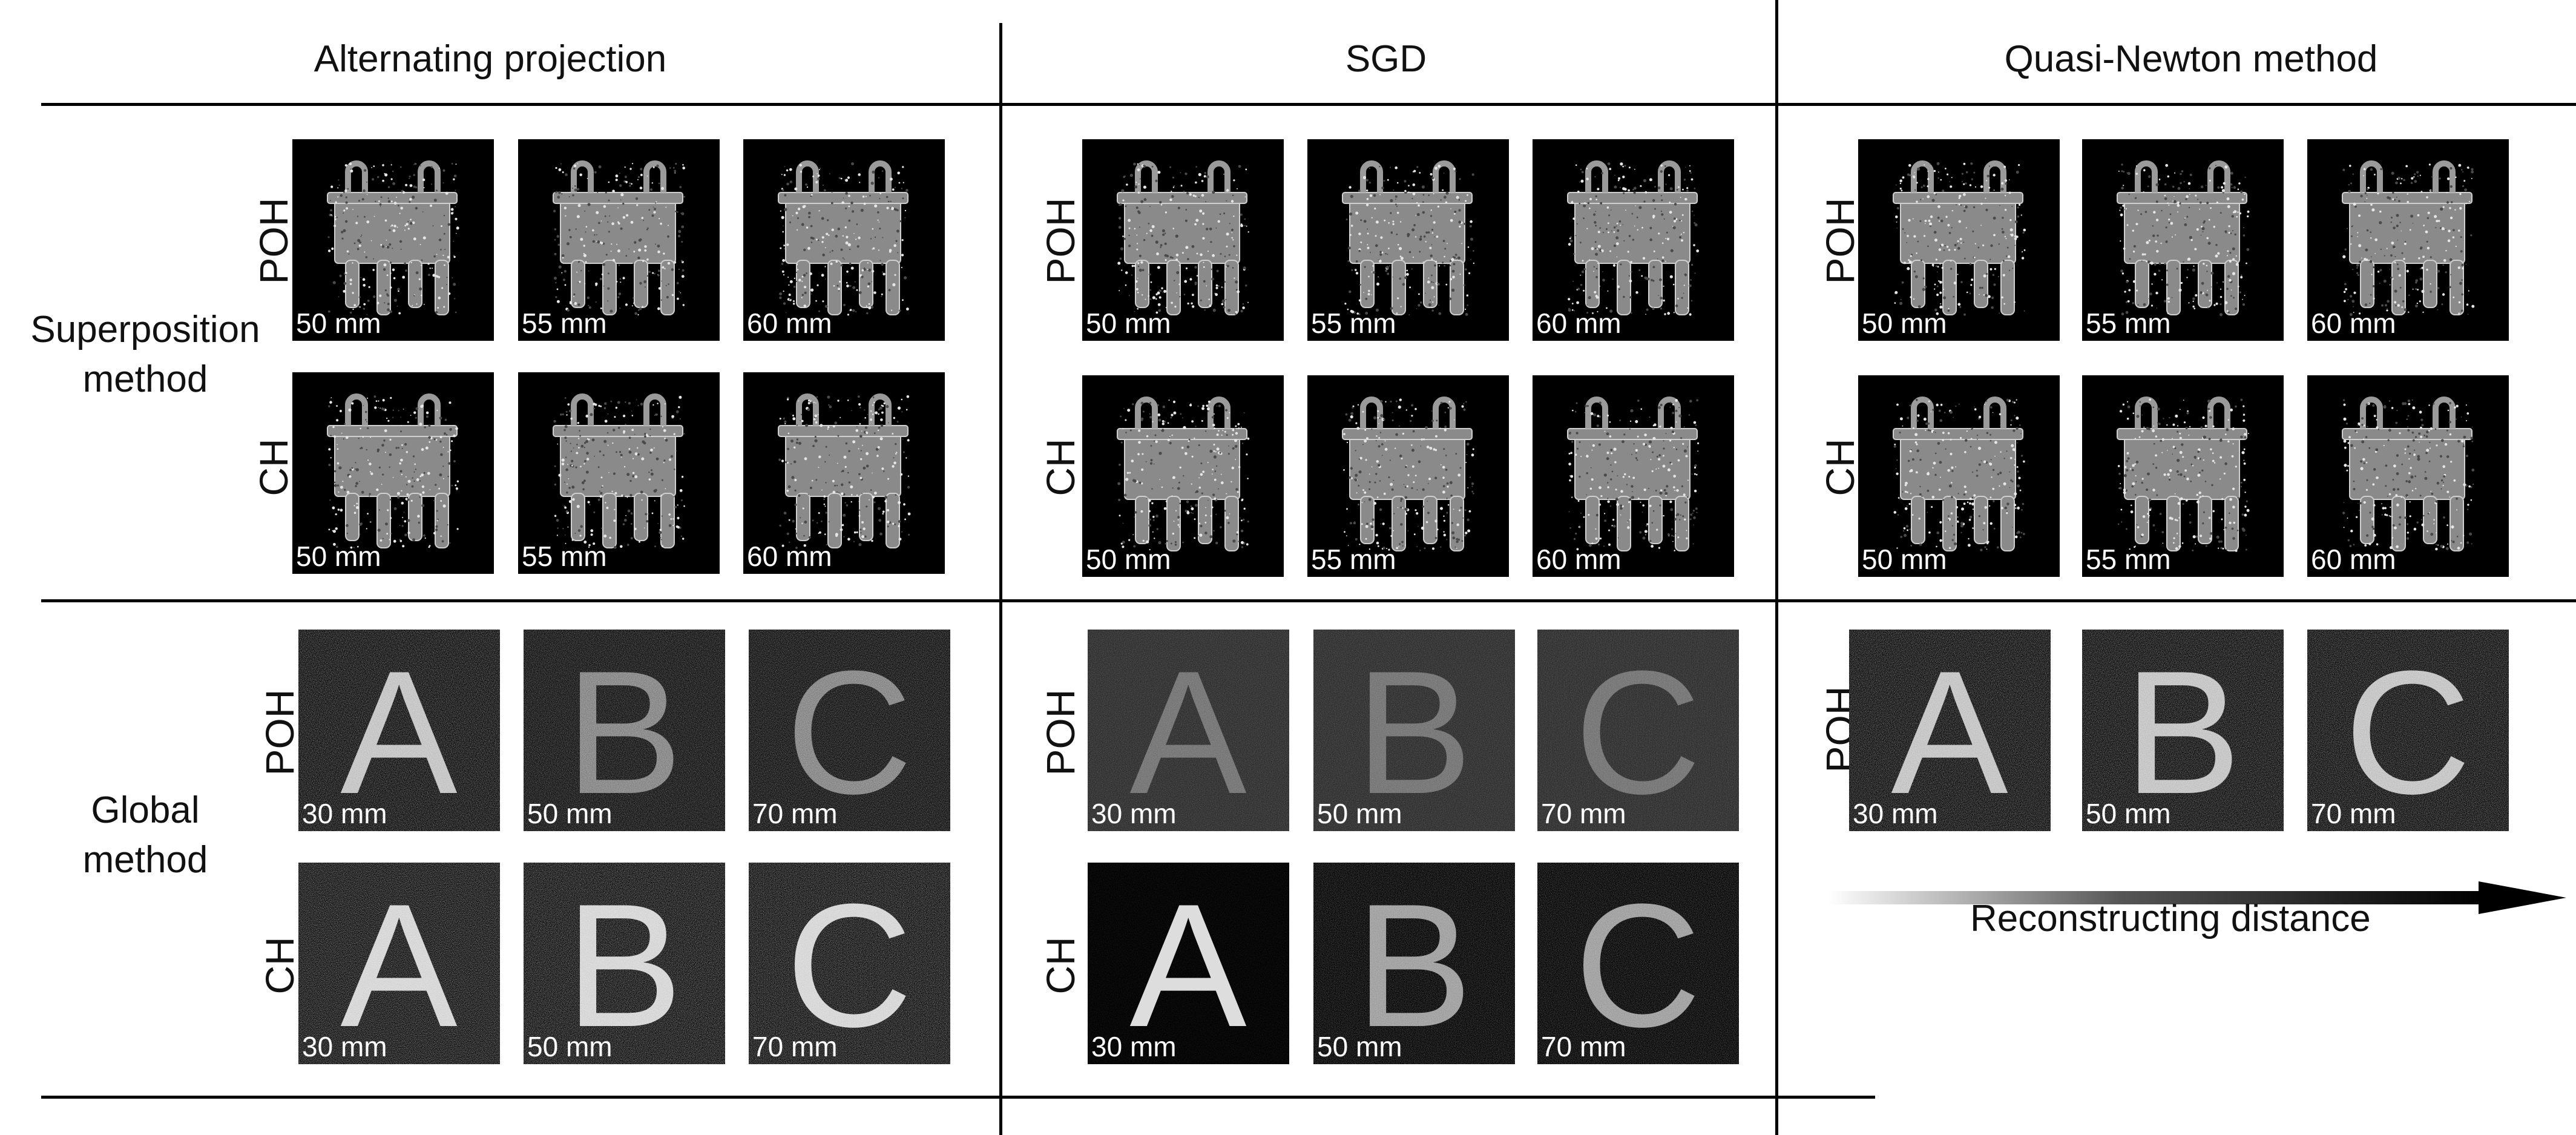 The width and height of the screenshot is (2576, 1135). Describe the element at coordinates (145, 835) in the screenshot. I see `row-title-global: Global method` at that location.